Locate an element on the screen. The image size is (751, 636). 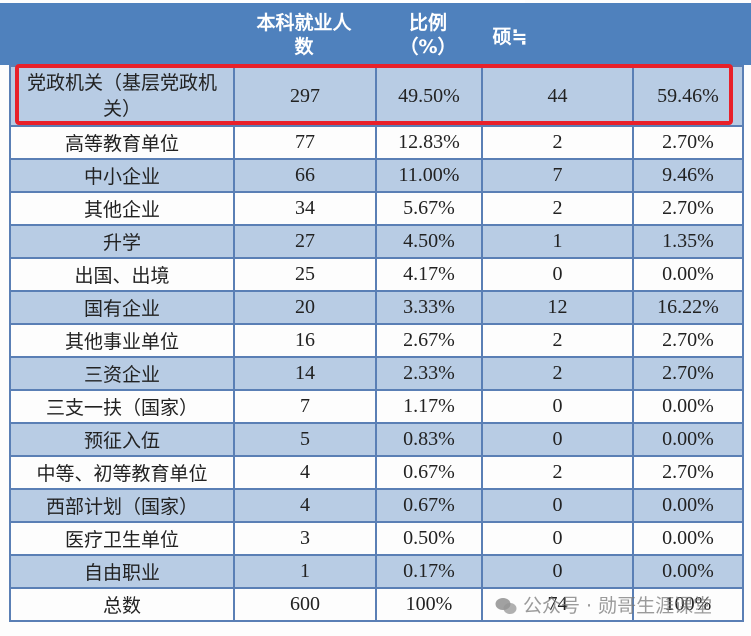
undergrad-pct-cell: 49.50% is located at coordinates (429, 96).